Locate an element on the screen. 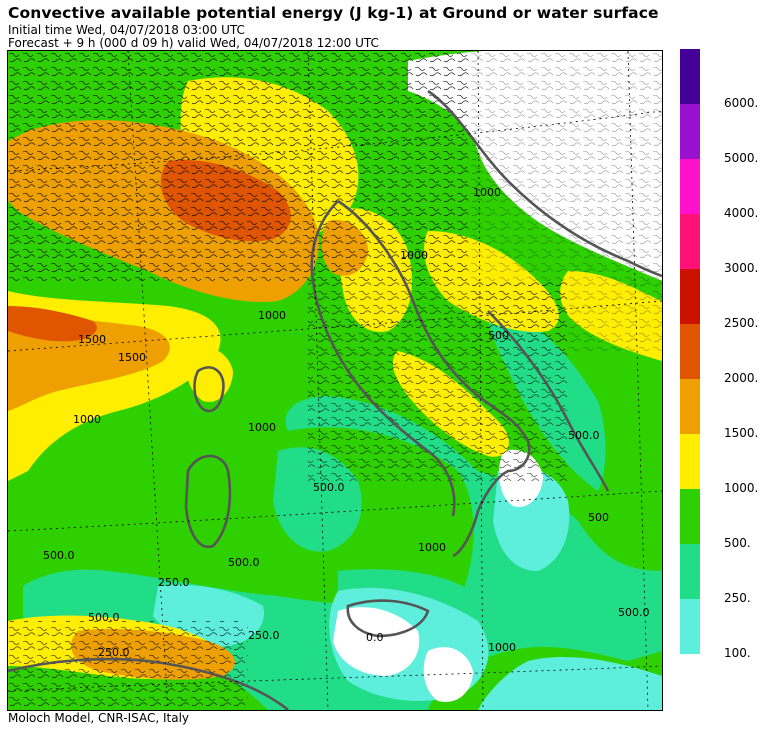  legend-colorbar is located at coordinates (690, 351).